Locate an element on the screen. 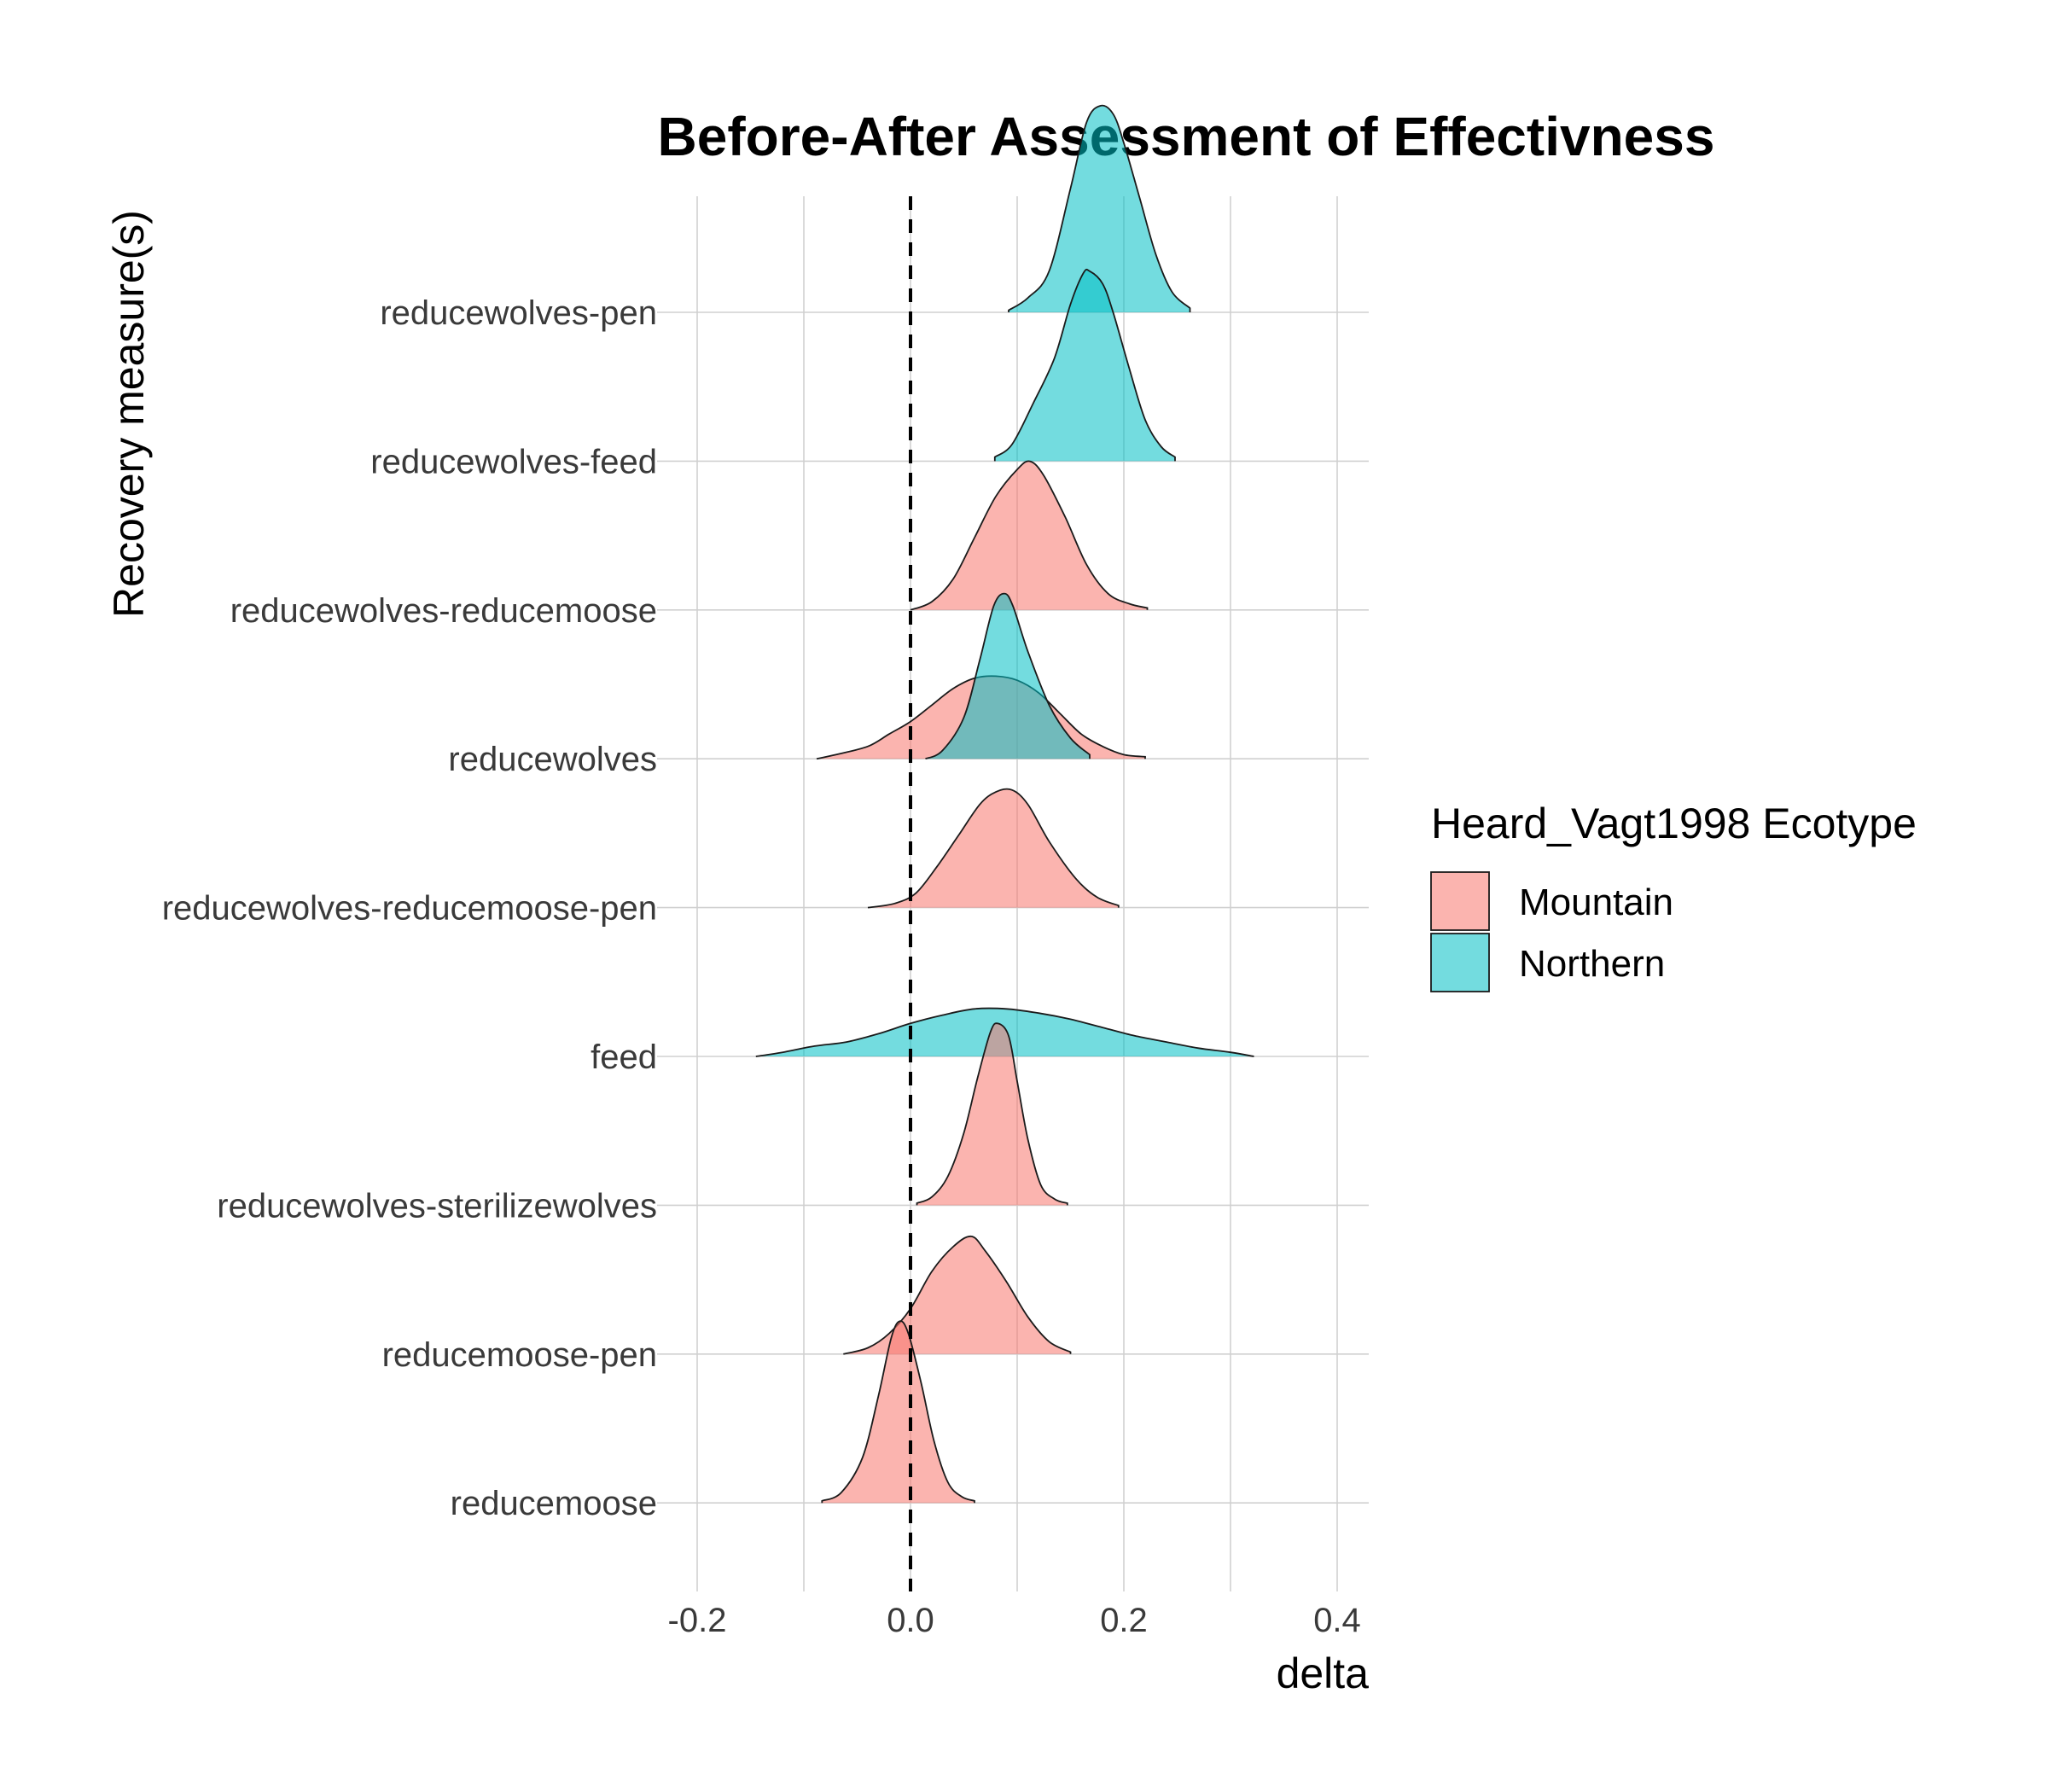 This screenshot has height=1792, width=2048. x-tick-label: 0.4 is located at coordinates (1337, 1620).